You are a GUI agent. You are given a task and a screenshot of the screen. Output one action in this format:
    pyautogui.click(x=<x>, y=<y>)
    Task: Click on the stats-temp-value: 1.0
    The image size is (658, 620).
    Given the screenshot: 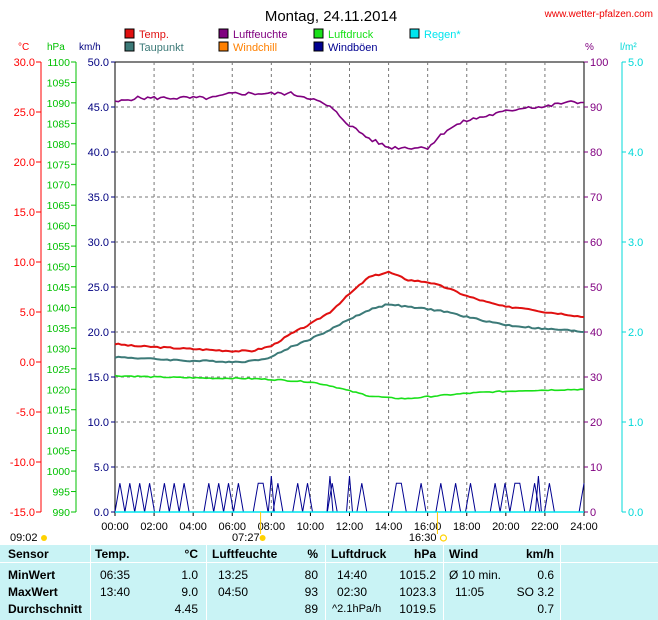 What is the action you would take?
    pyautogui.click(x=189, y=575)
    